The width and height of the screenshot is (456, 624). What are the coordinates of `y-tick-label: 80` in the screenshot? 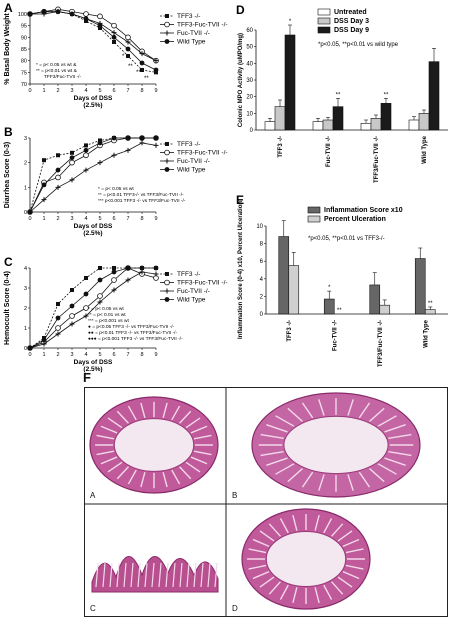 It's located at (24, 62).